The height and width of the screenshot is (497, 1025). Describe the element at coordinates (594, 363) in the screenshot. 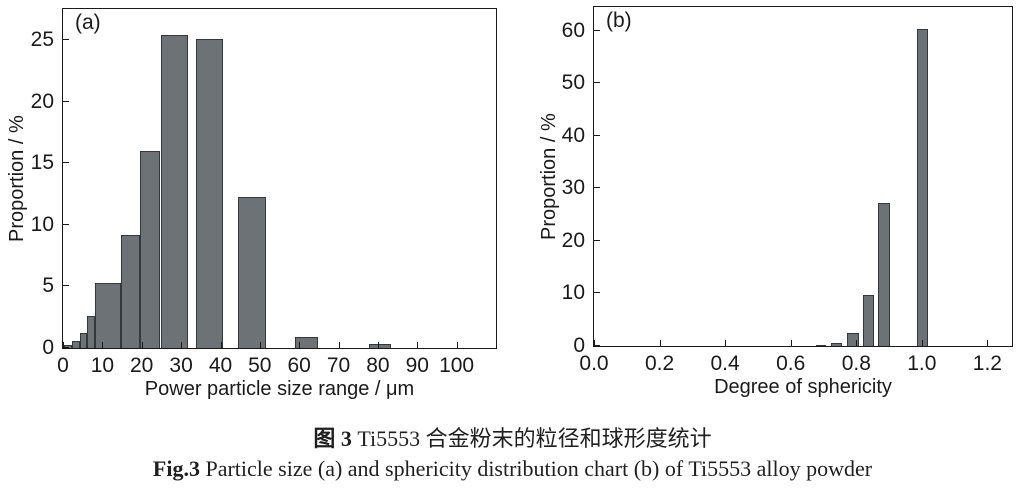

I see `x-axis-tick-label: 0.0` at that location.